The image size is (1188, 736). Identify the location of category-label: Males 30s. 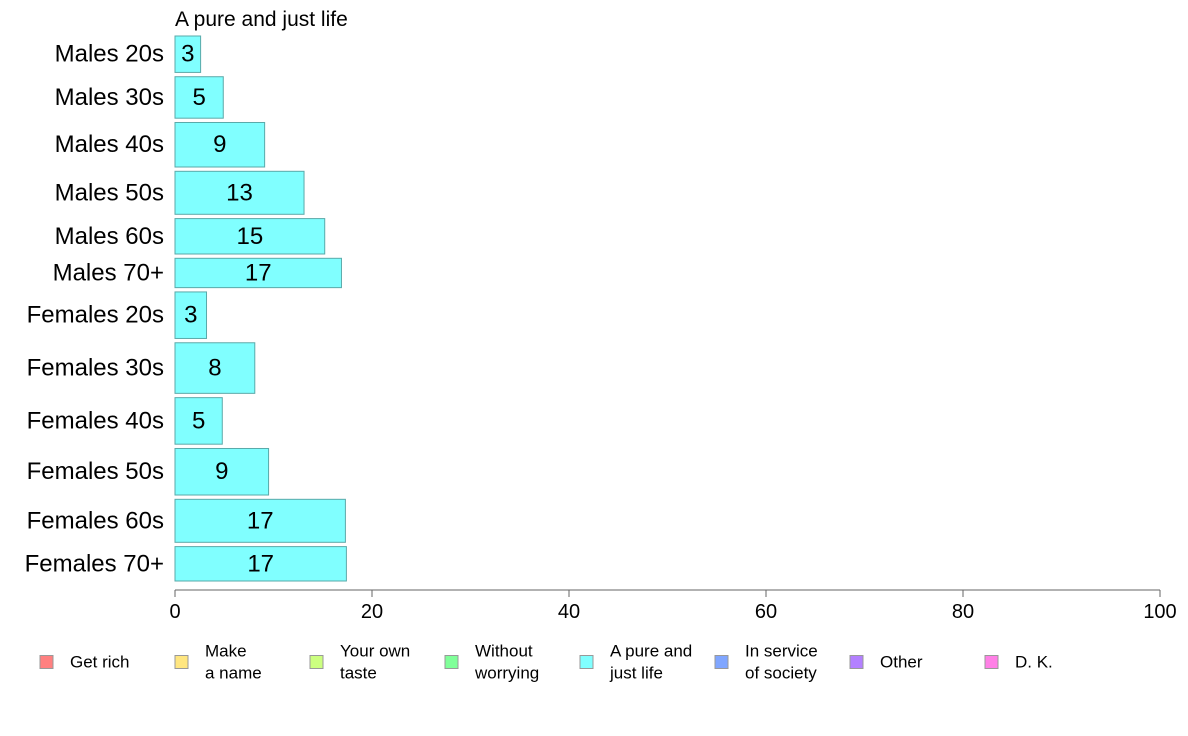
(109, 97).